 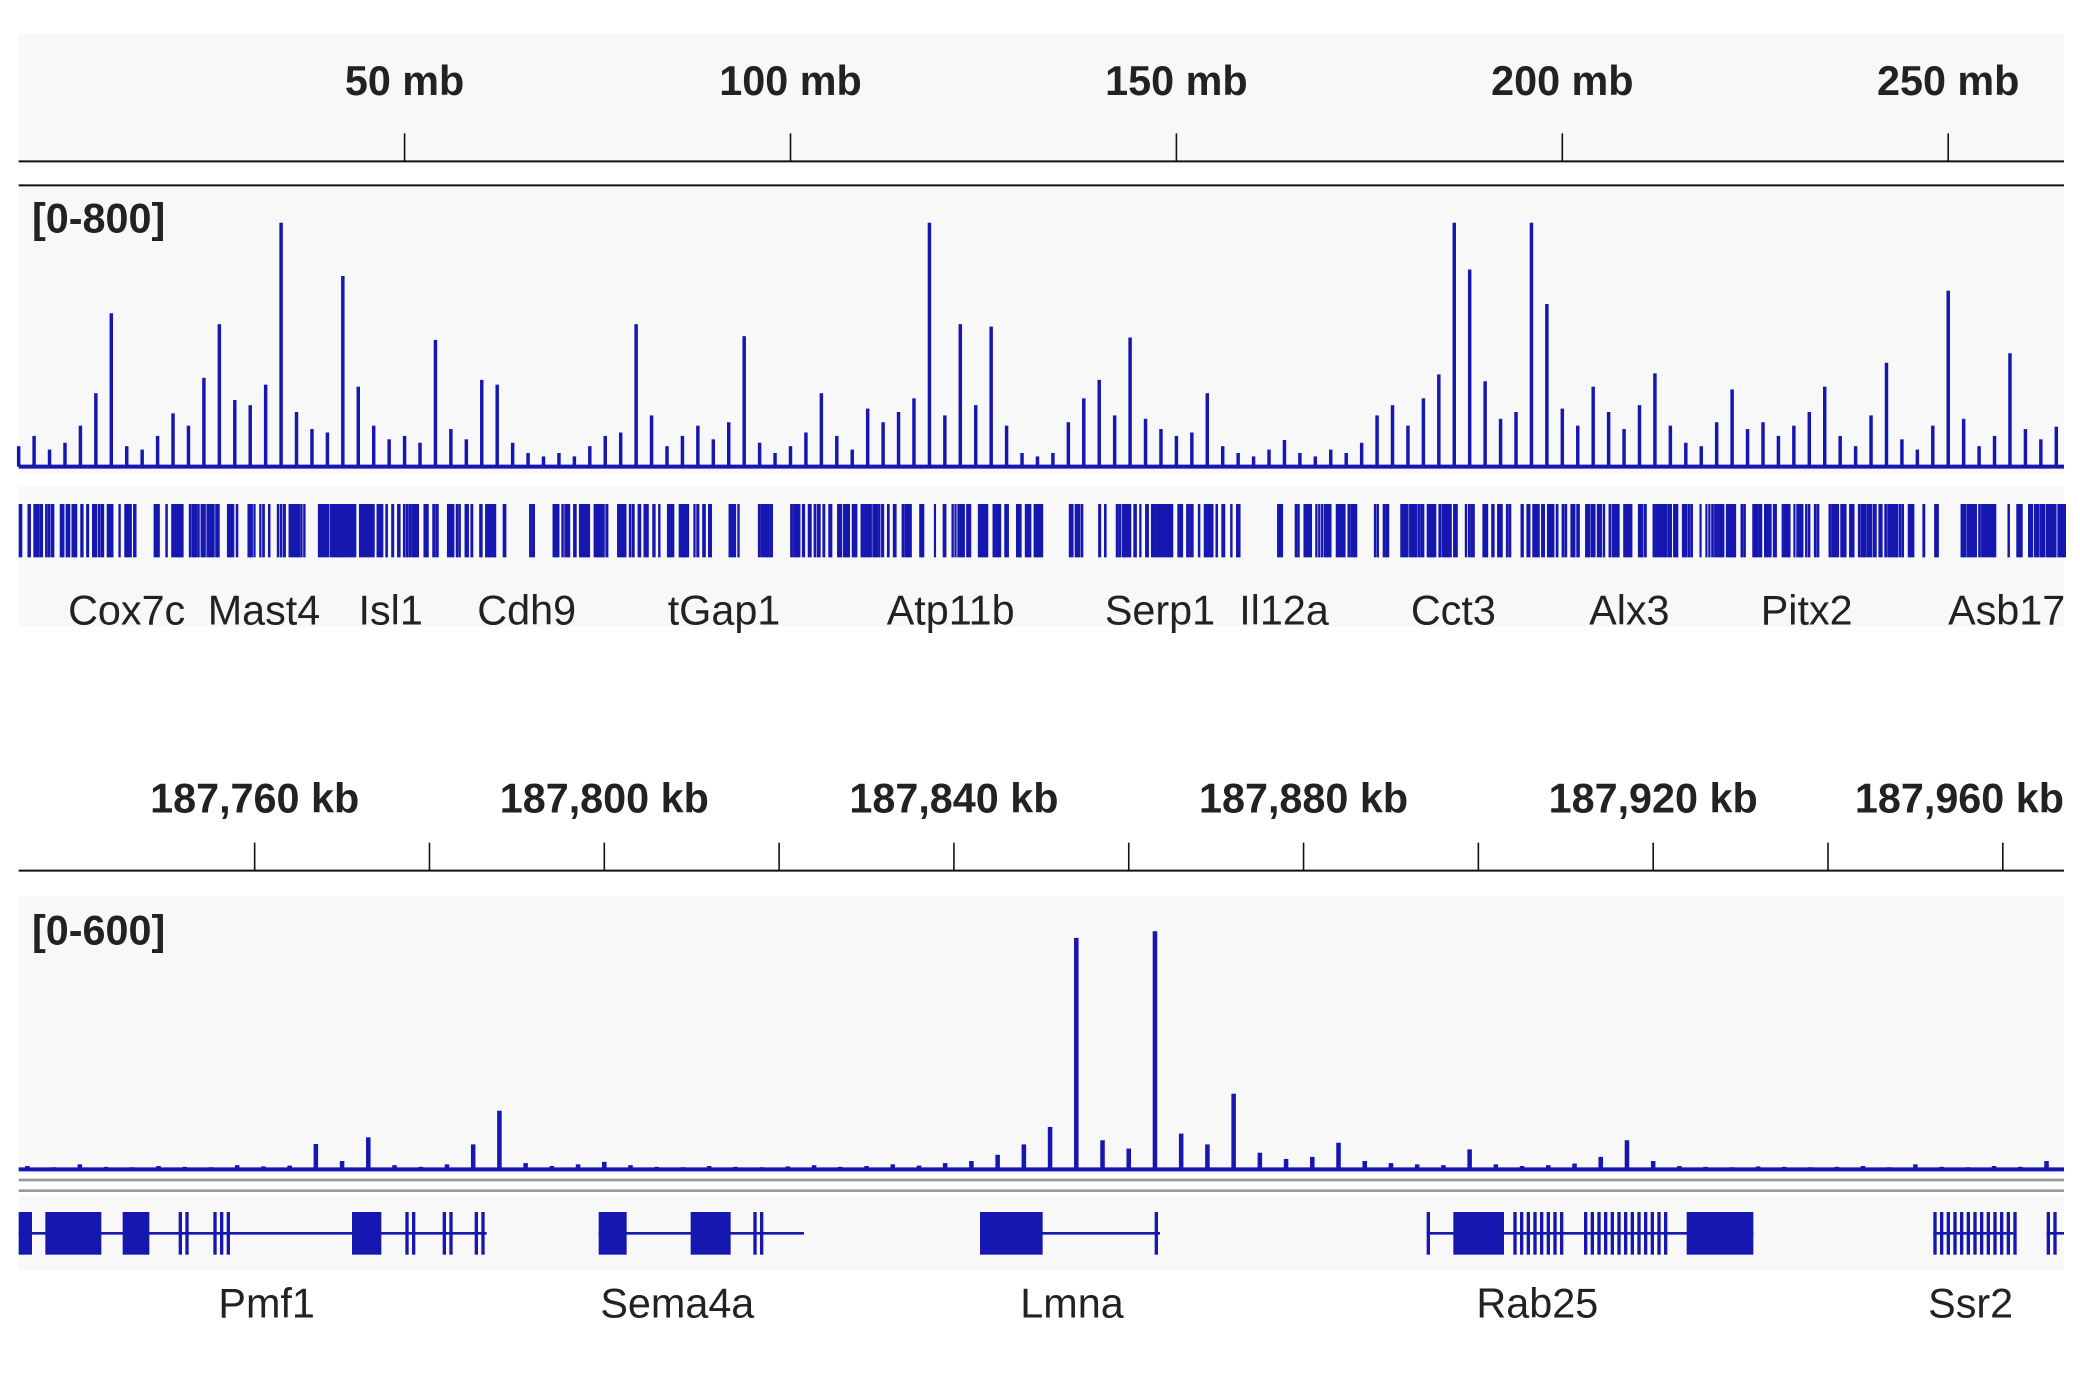 What do you see at coordinates (2006, 610) in the screenshot?
I see `gene-label: Asb17` at bounding box center [2006, 610].